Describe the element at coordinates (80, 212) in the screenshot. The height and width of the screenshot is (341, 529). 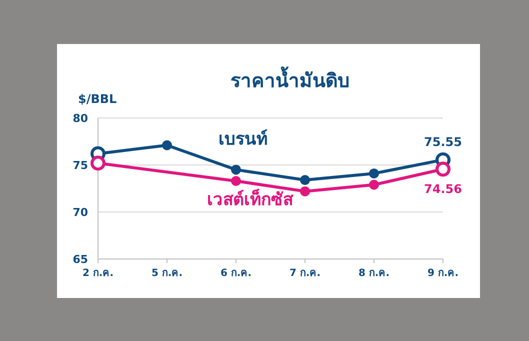
I see `y-tick-label: 70` at that location.